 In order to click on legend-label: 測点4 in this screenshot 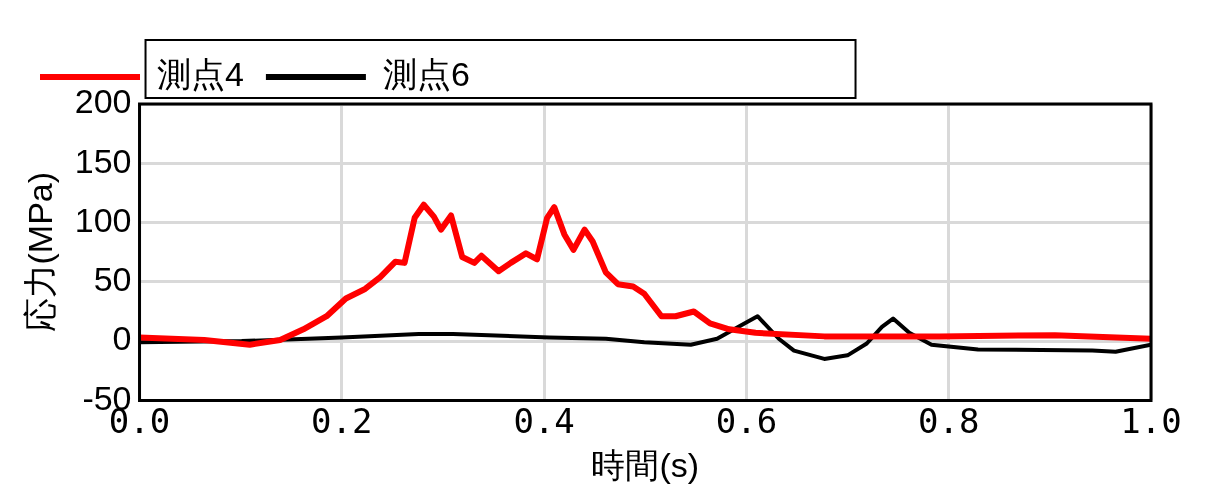, I will do `click(200, 74)`.